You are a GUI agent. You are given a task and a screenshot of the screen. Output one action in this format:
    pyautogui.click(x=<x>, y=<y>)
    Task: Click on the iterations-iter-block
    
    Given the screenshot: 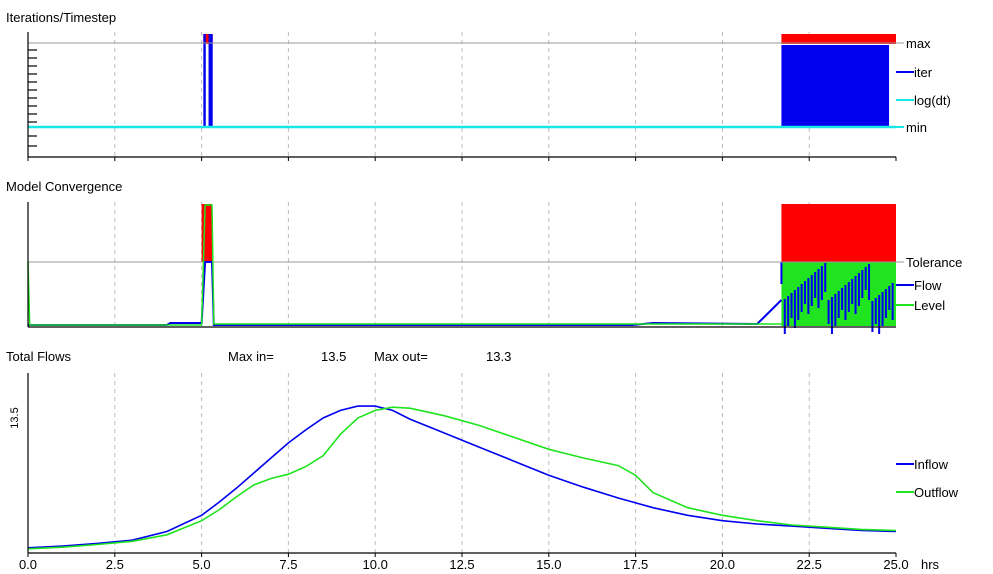 What is the action you would take?
    pyautogui.click(x=835, y=86)
    